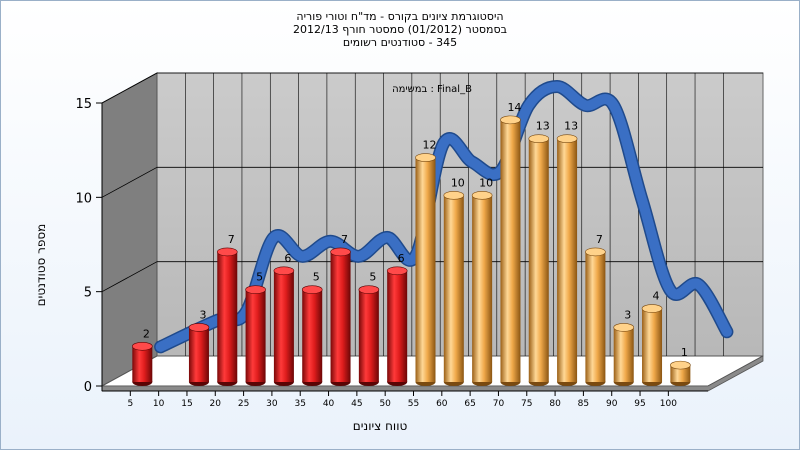  Describe the element at coordinates (442, 404) in the screenshot. I see `x-tick-label: 60` at that location.